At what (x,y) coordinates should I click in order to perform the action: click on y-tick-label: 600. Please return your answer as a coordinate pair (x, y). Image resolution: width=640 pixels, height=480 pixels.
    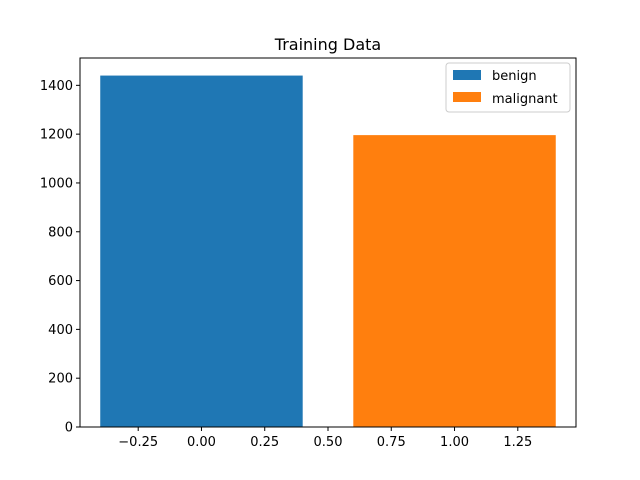
    Looking at the image, I should click on (60, 281).